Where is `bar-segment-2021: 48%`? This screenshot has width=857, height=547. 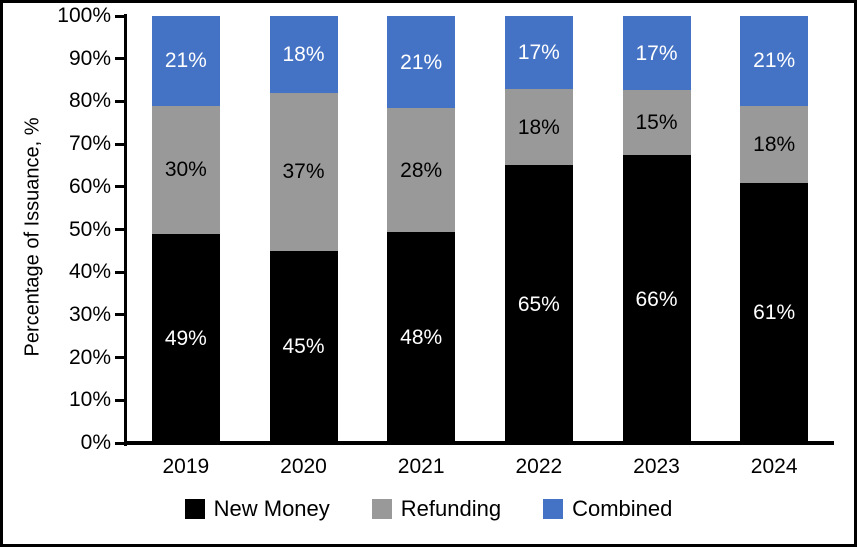
bar-segment-2021: 48% is located at coordinates (421, 337).